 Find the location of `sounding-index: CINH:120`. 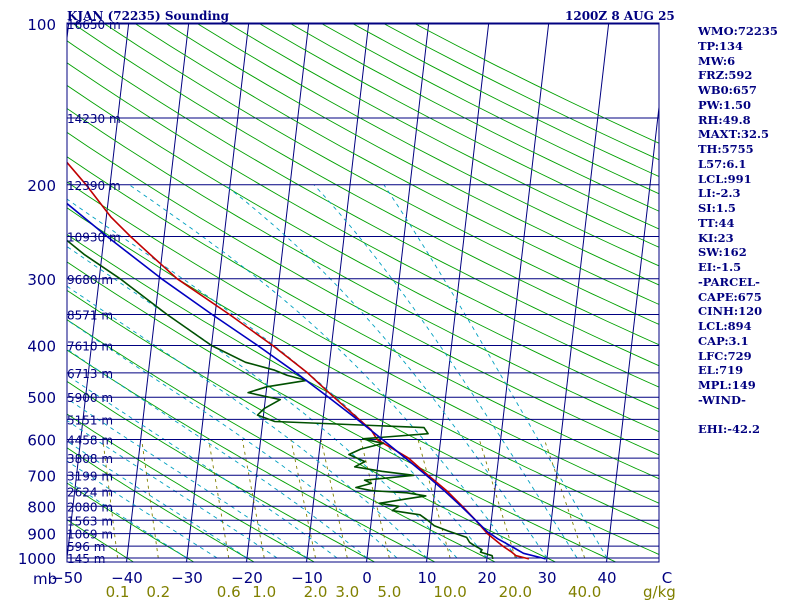

sounding-index: CINH:120 is located at coordinates (730, 311).